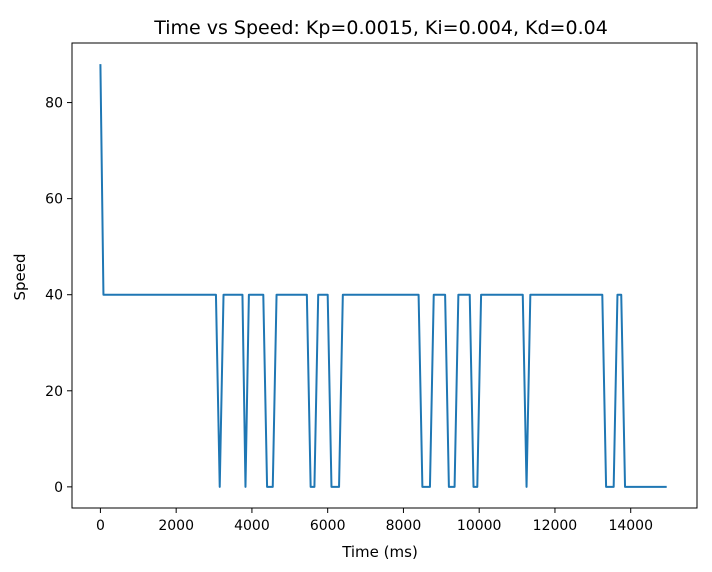 This screenshot has width=712, height=572. What do you see at coordinates (54, 296) in the screenshot?
I see `y-tick-label: 40` at bounding box center [54, 296].